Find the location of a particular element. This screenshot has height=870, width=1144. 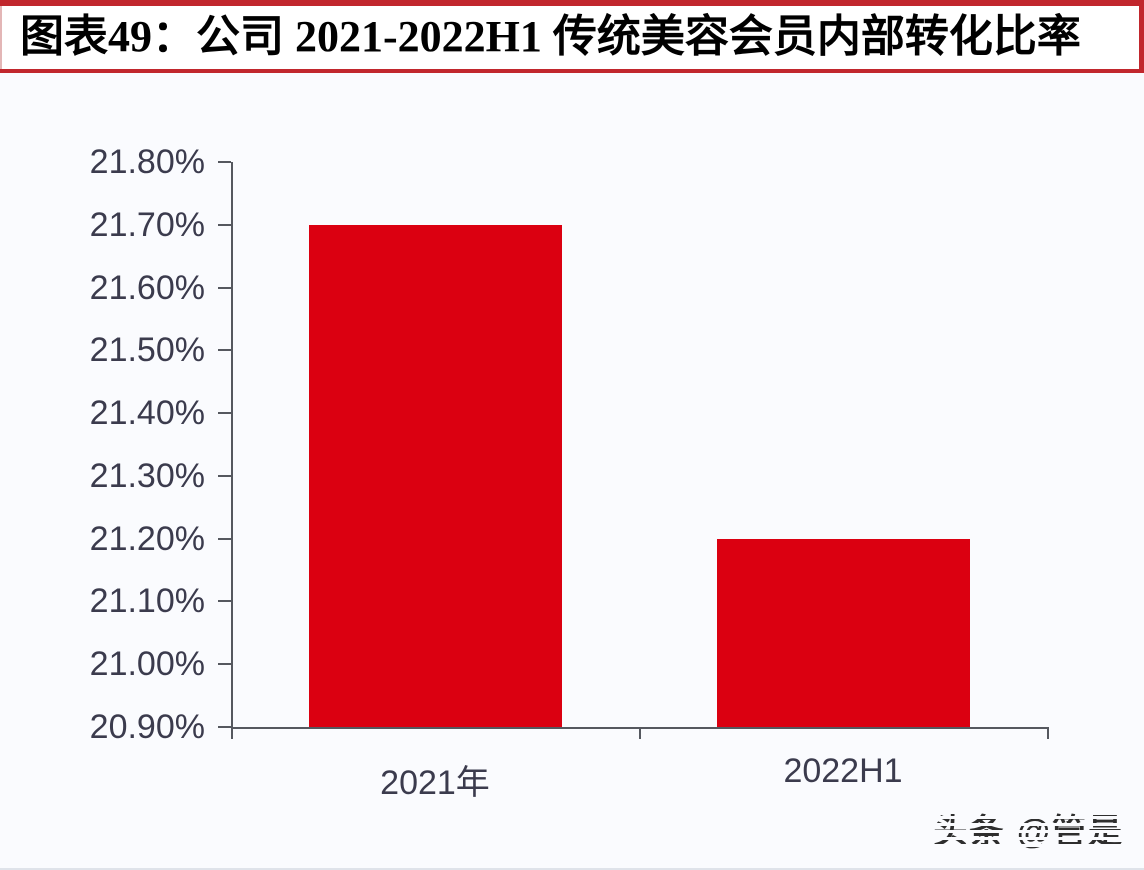

x-category-label: 2021年 is located at coordinates (435, 783).